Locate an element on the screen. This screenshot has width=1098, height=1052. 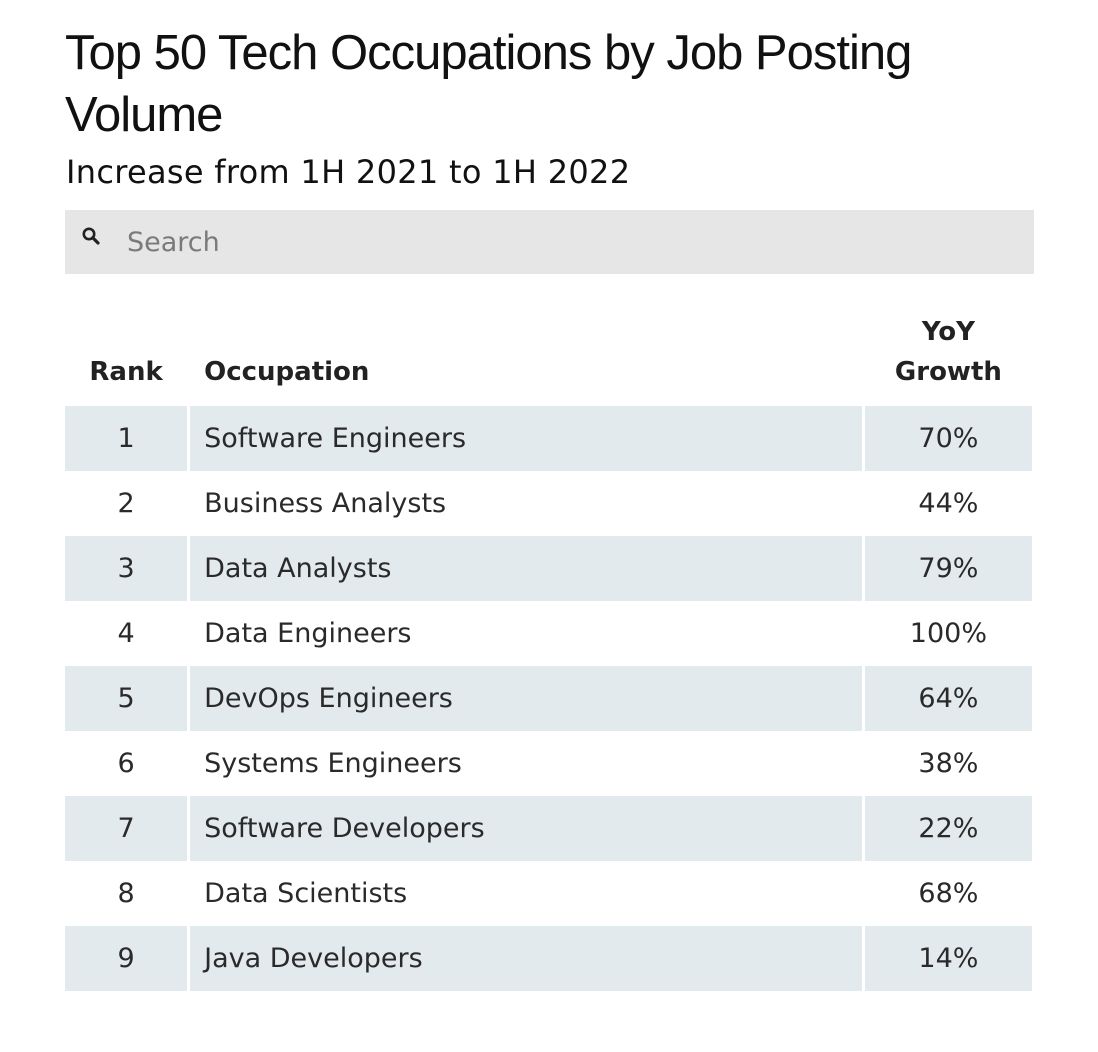
search-bar is located at coordinates (549, 242).